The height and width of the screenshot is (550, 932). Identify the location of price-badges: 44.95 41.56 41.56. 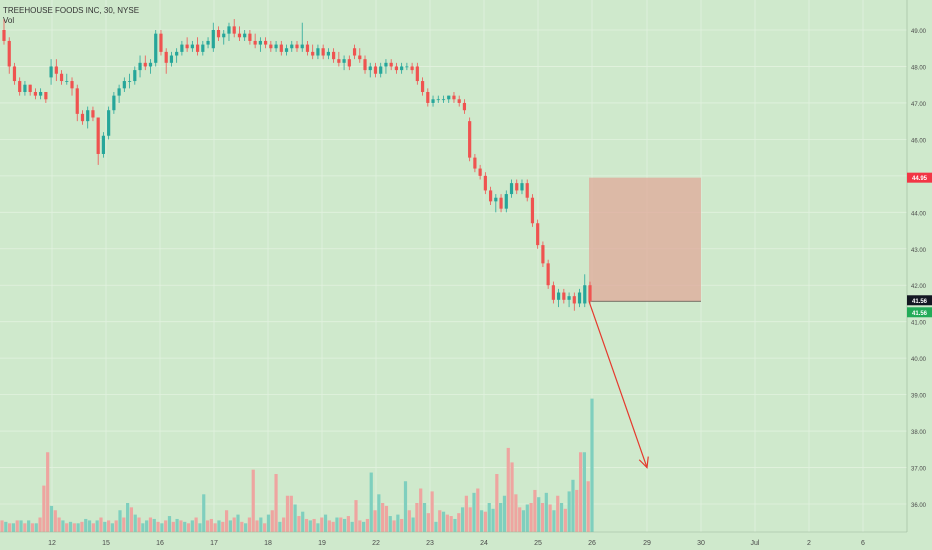
(919, 245).